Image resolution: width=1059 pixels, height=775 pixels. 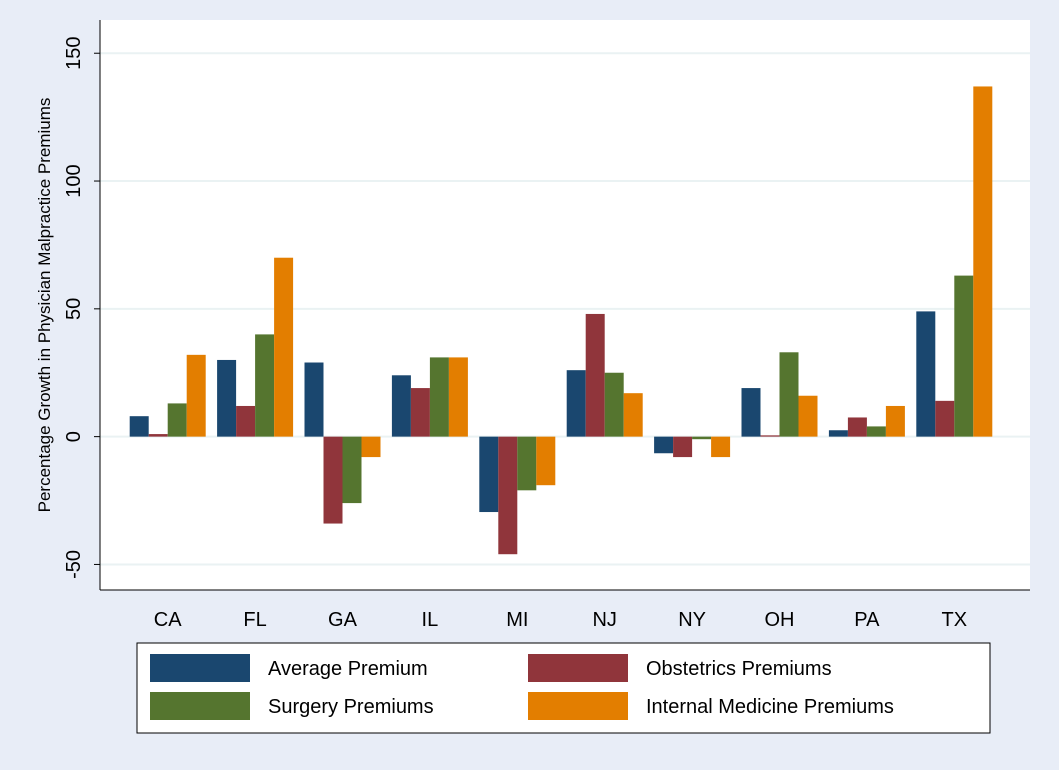 What do you see at coordinates (348, 669) in the screenshot?
I see `legend-label: Average Premium` at bounding box center [348, 669].